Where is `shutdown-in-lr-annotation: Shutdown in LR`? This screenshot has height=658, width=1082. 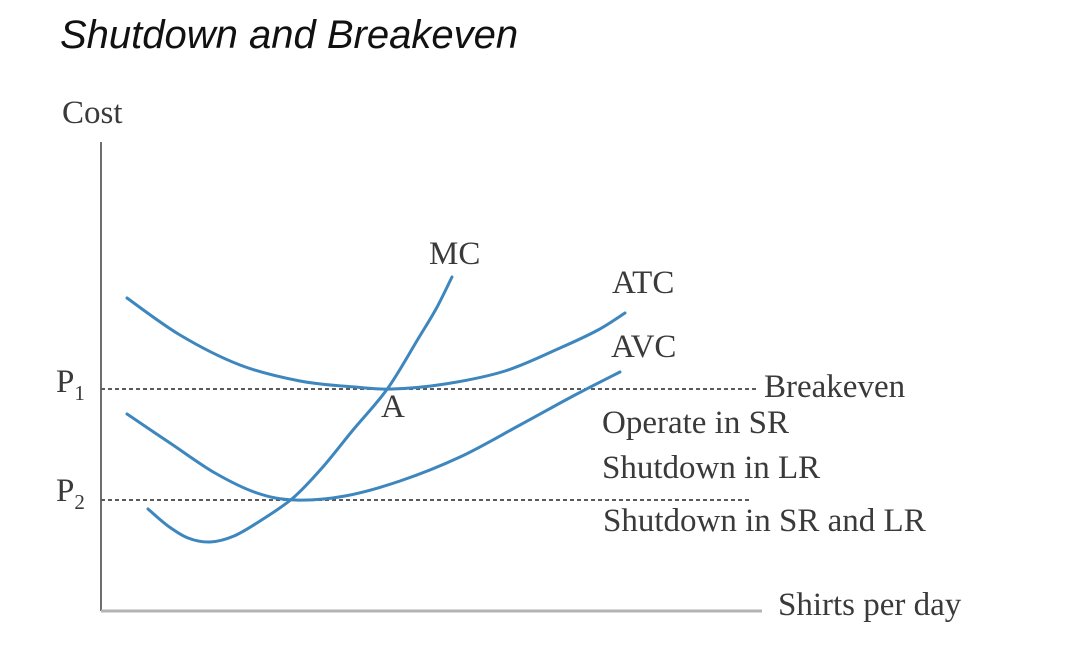 shutdown-in-lr-annotation: Shutdown in LR is located at coordinates (711, 468).